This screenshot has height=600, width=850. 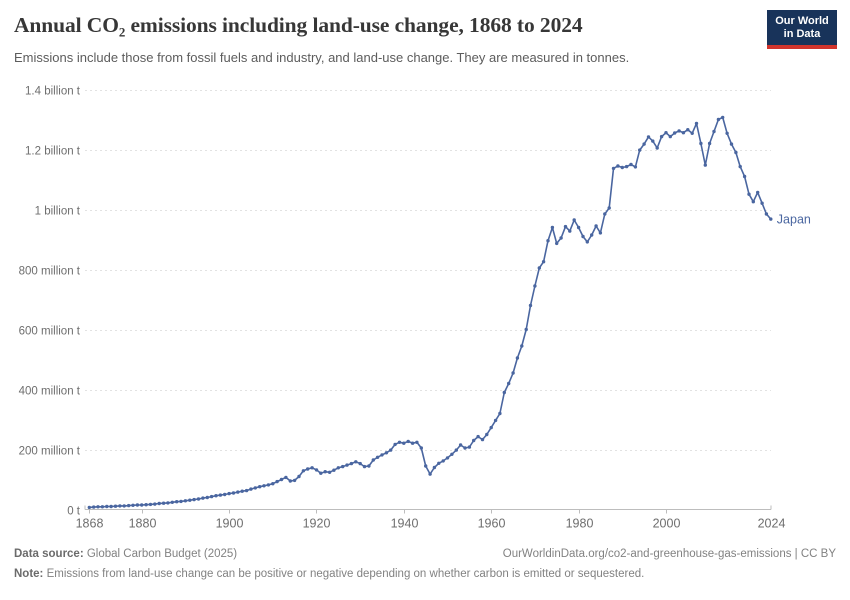 I want to click on data-point-2002, so click(x=675, y=133).